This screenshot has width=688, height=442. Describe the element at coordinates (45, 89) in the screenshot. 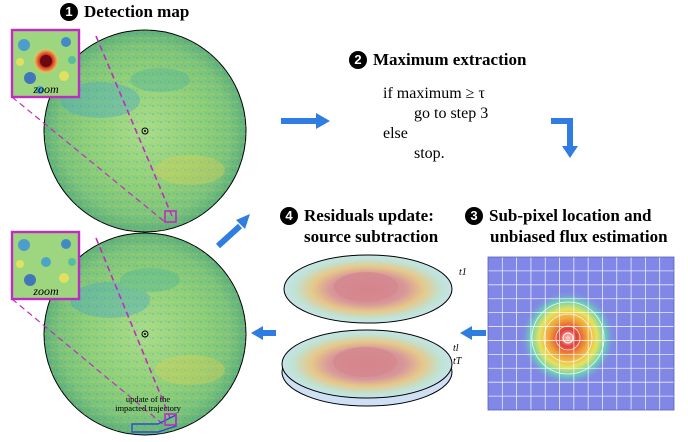

I see `zoom-label-top: zoom` at that location.